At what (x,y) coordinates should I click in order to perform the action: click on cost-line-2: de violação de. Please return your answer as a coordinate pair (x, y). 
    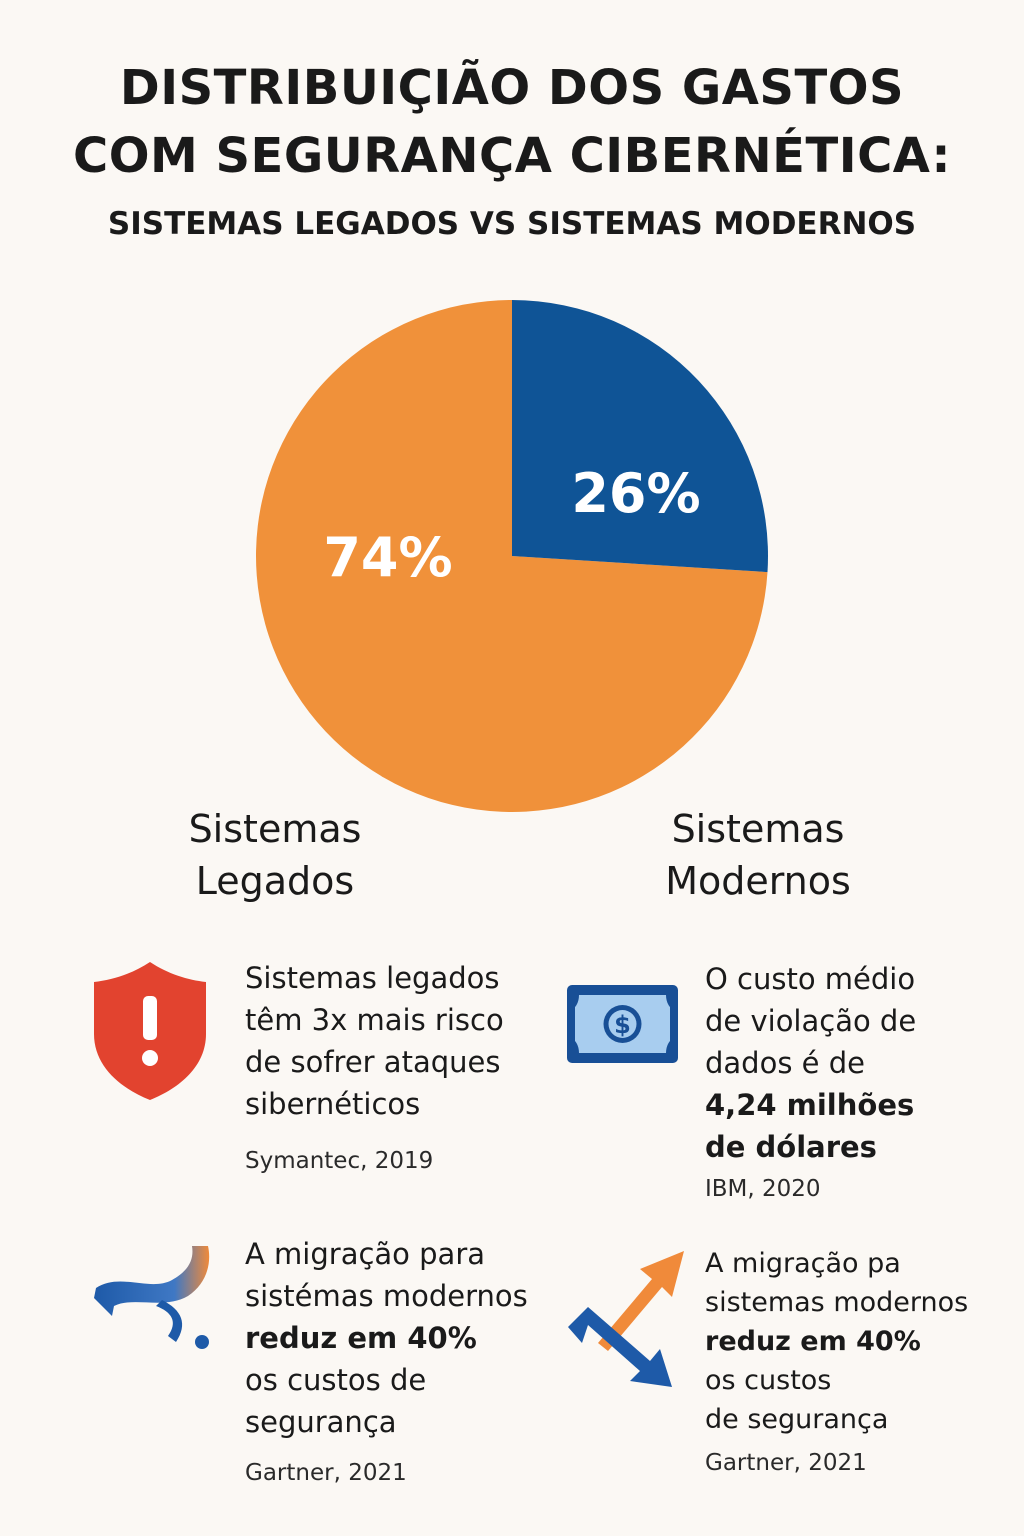
    Looking at the image, I should click on (811, 1021).